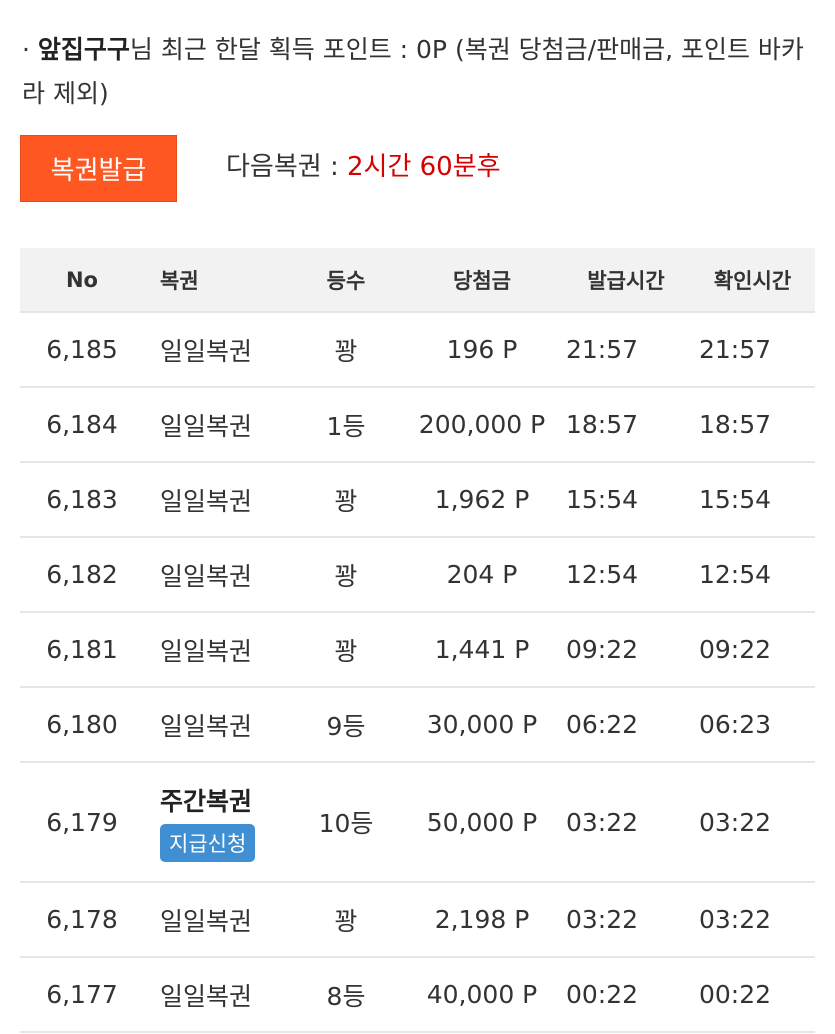 The width and height of the screenshot is (835, 1034). I want to click on cell-checked: 00:22, so click(735, 994).